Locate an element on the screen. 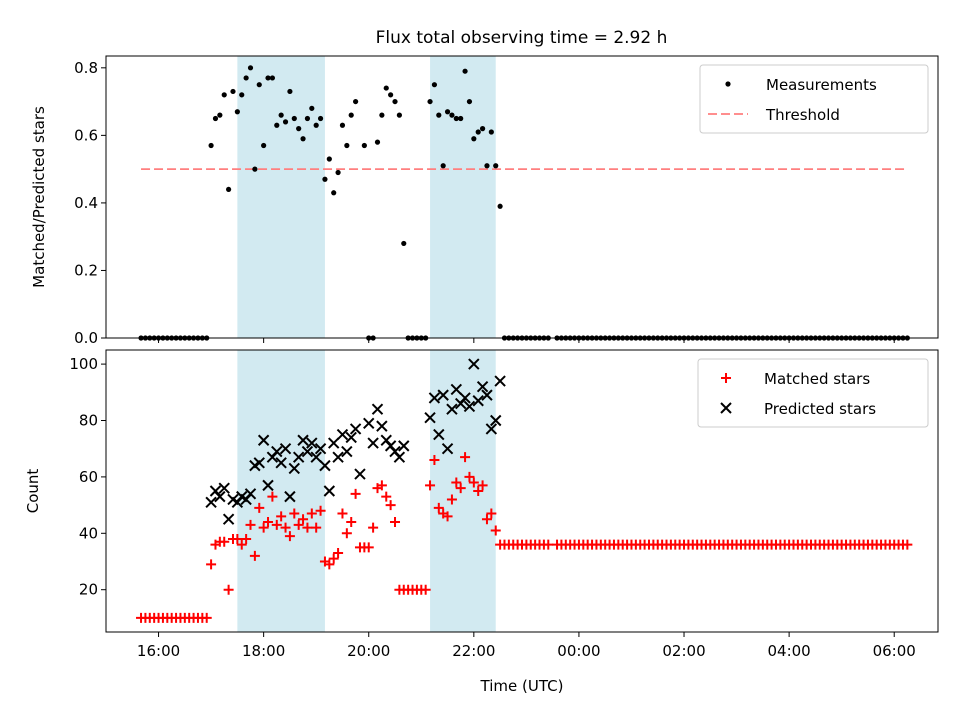 The width and height of the screenshot is (960, 720). legend-marker is located at coordinates (726, 378).